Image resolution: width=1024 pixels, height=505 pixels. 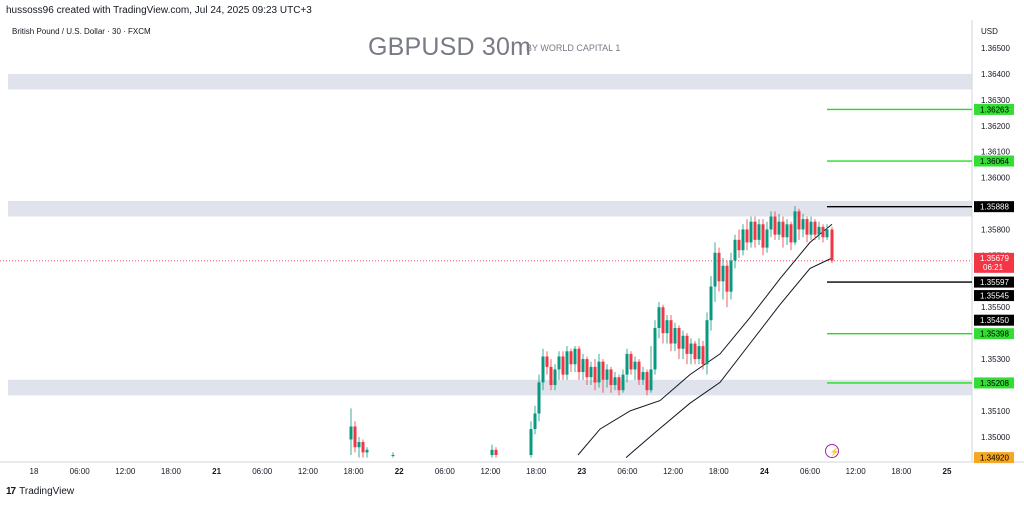 I want to click on lightning-badge: ⚡, so click(x=832, y=451).